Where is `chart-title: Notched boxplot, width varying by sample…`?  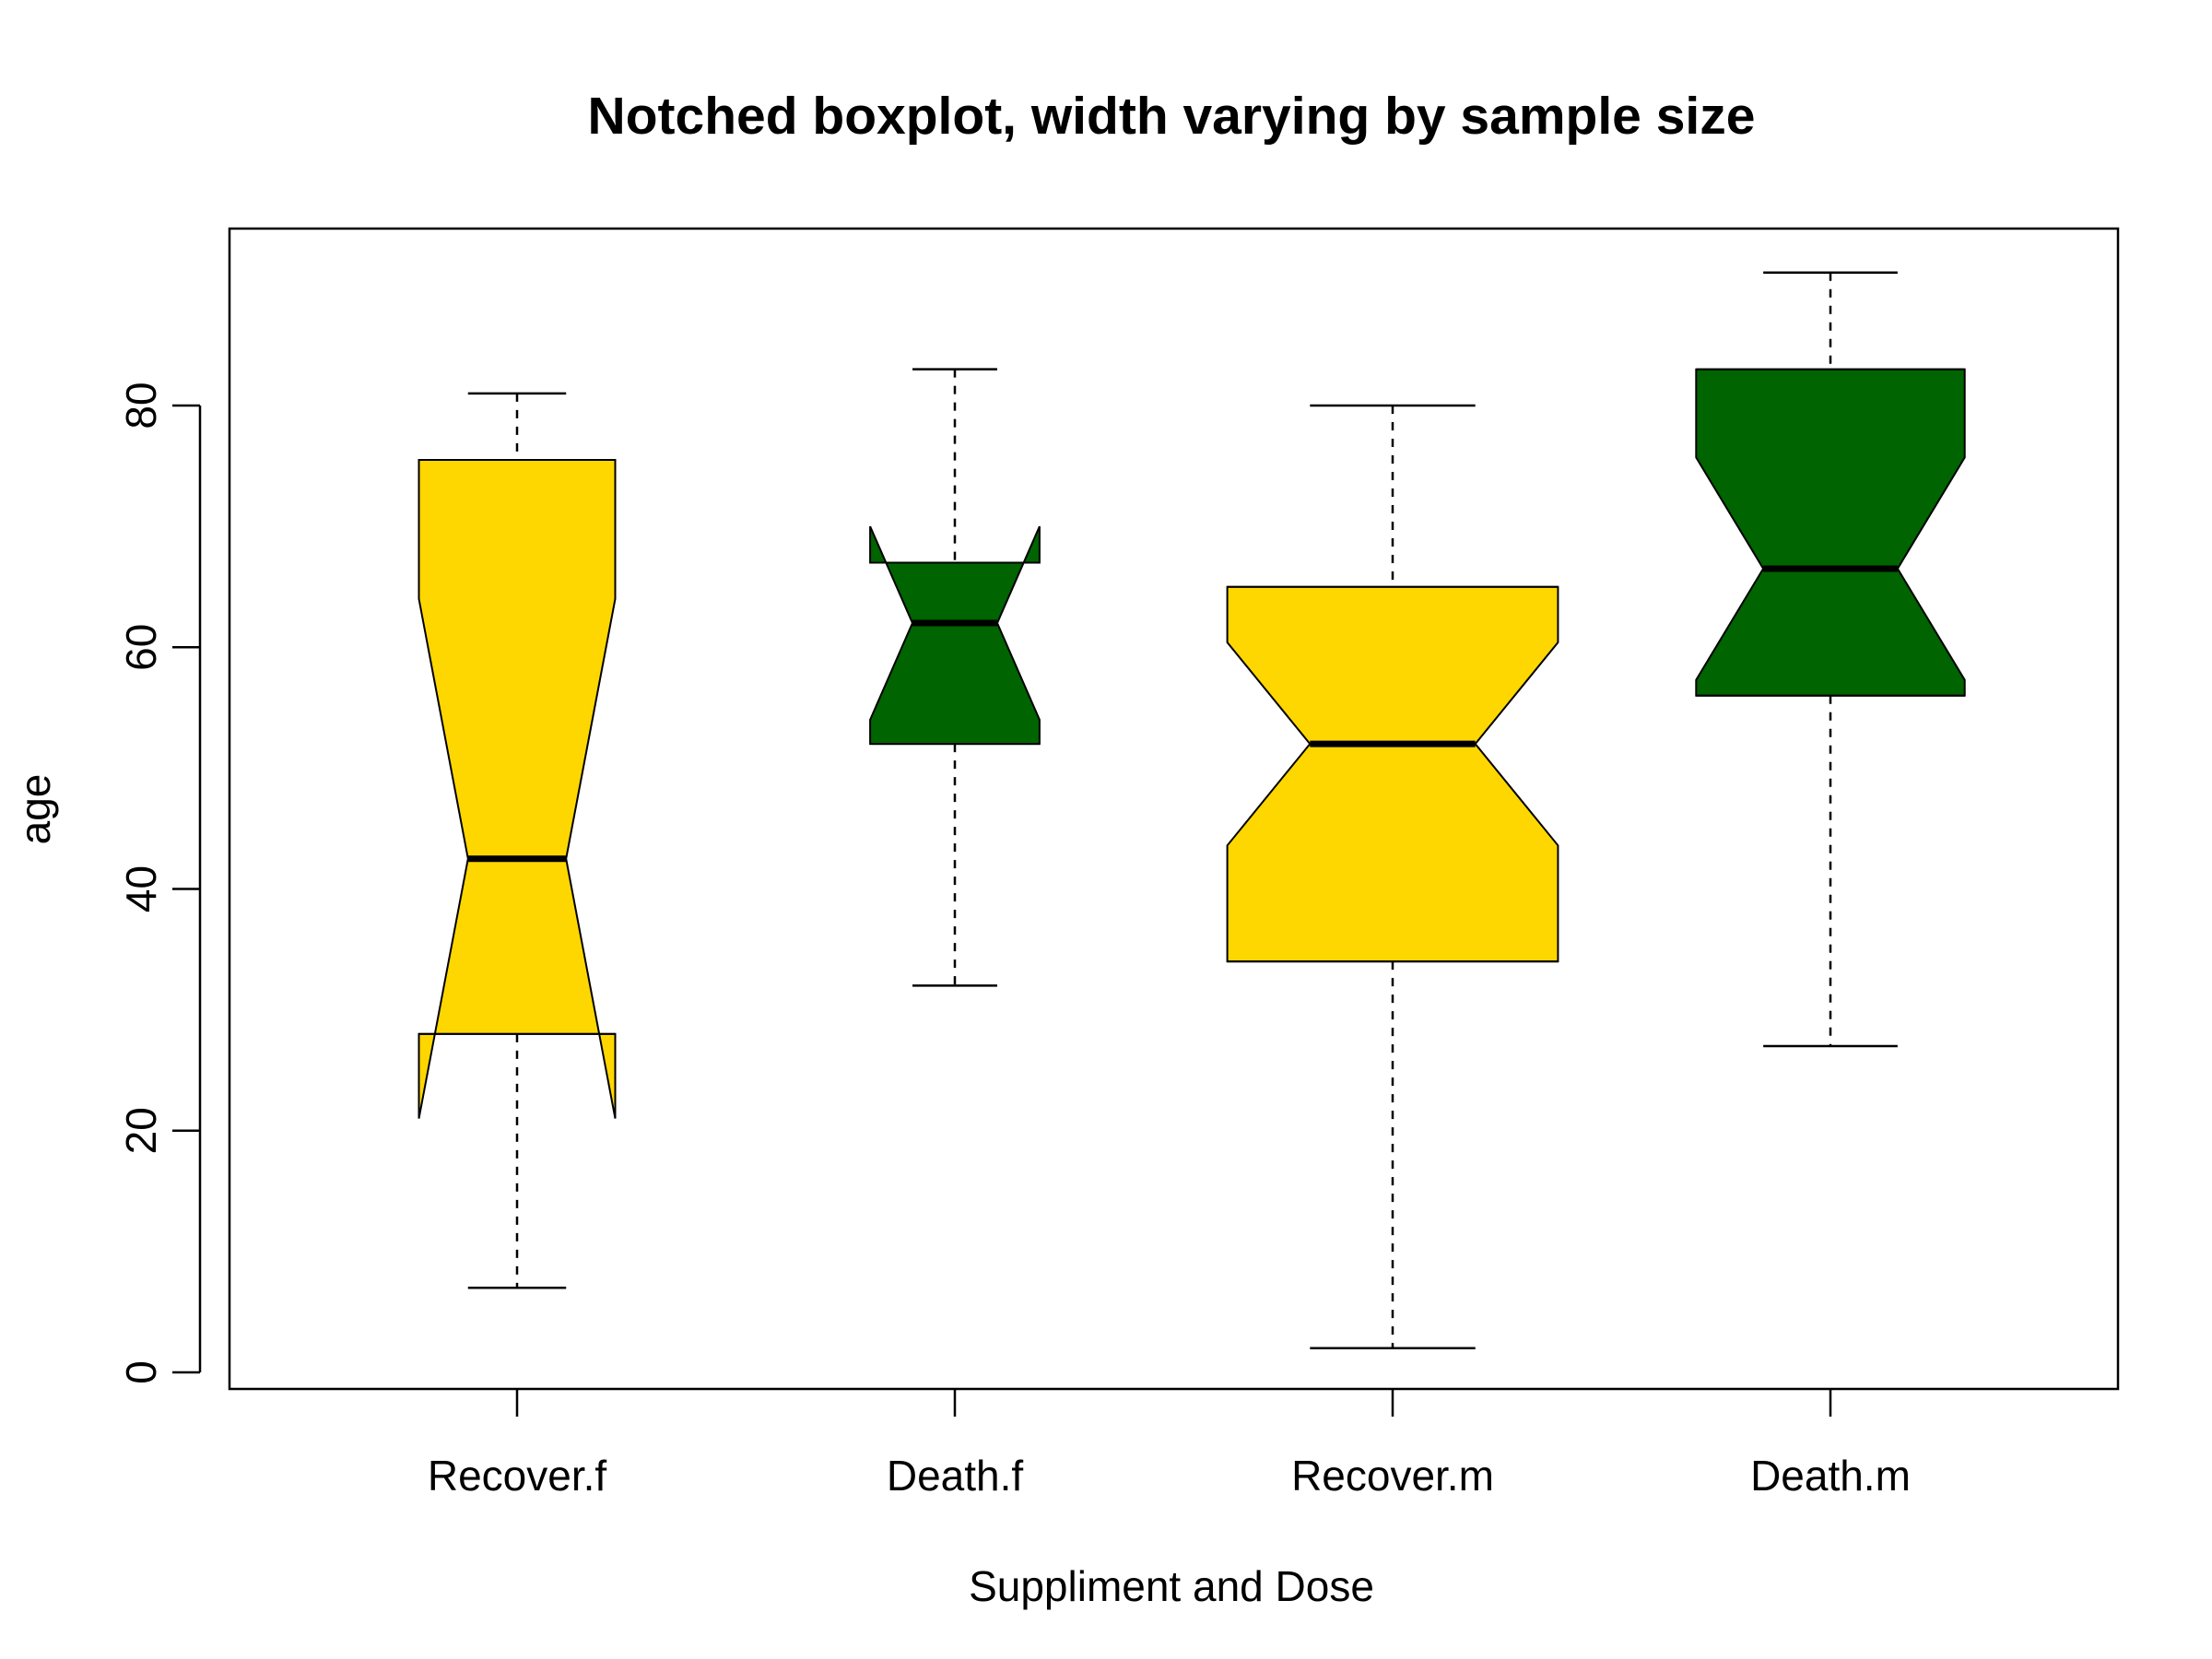
chart-title: Notched boxplot, width varying by sample… is located at coordinates (1172, 116).